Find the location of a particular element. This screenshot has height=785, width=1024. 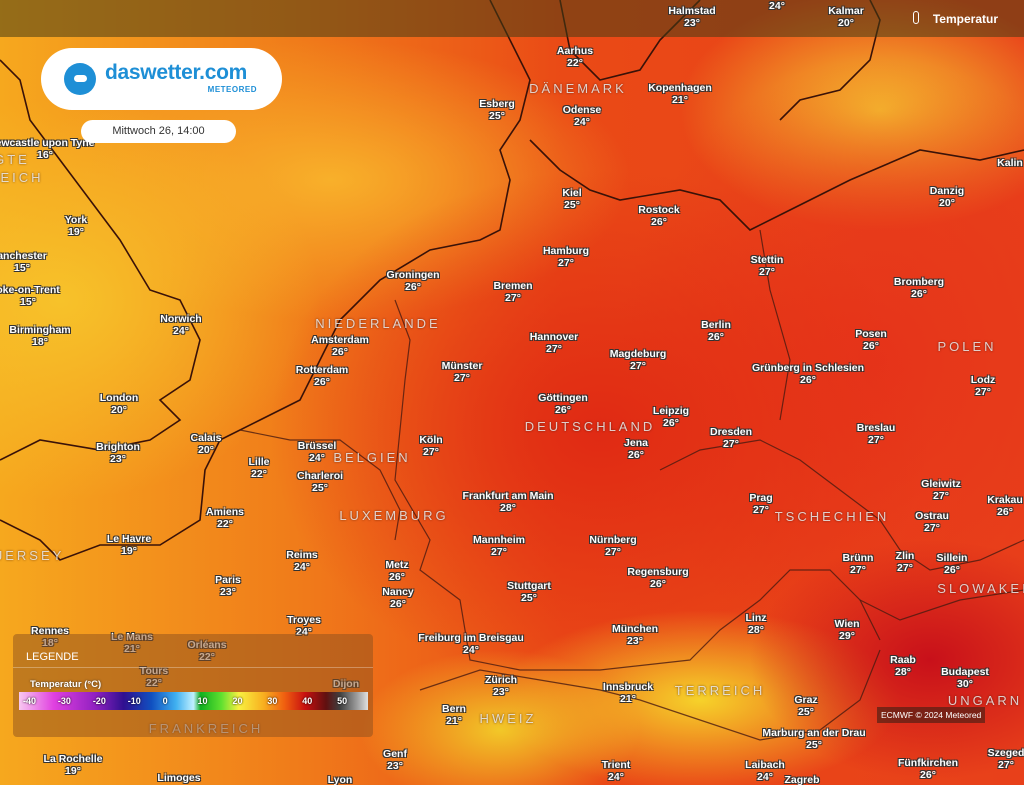

city-marker: Bern 21° is located at coordinates (454, 715).